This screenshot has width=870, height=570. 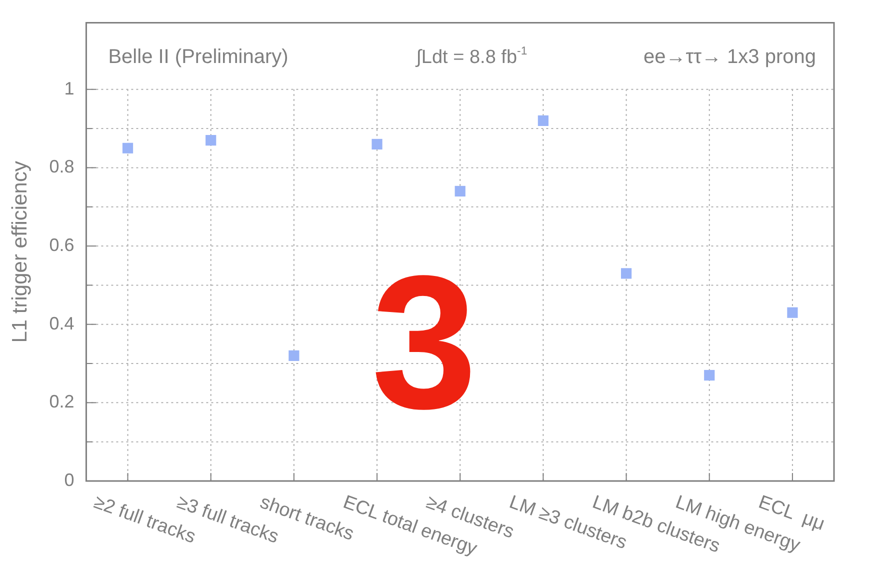 What do you see at coordinates (729, 57) in the screenshot?
I see `annotation: ee→ττ→ 1x3 prong` at bounding box center [729, 57].